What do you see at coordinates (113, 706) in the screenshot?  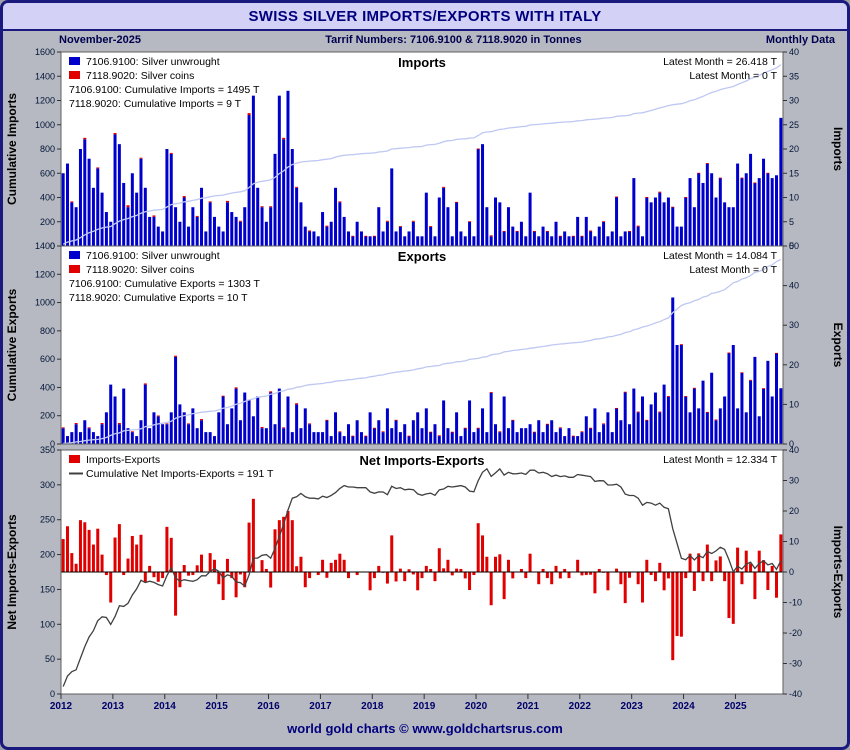 I see `svg-text: 2013` at bounding box center [113, 706].